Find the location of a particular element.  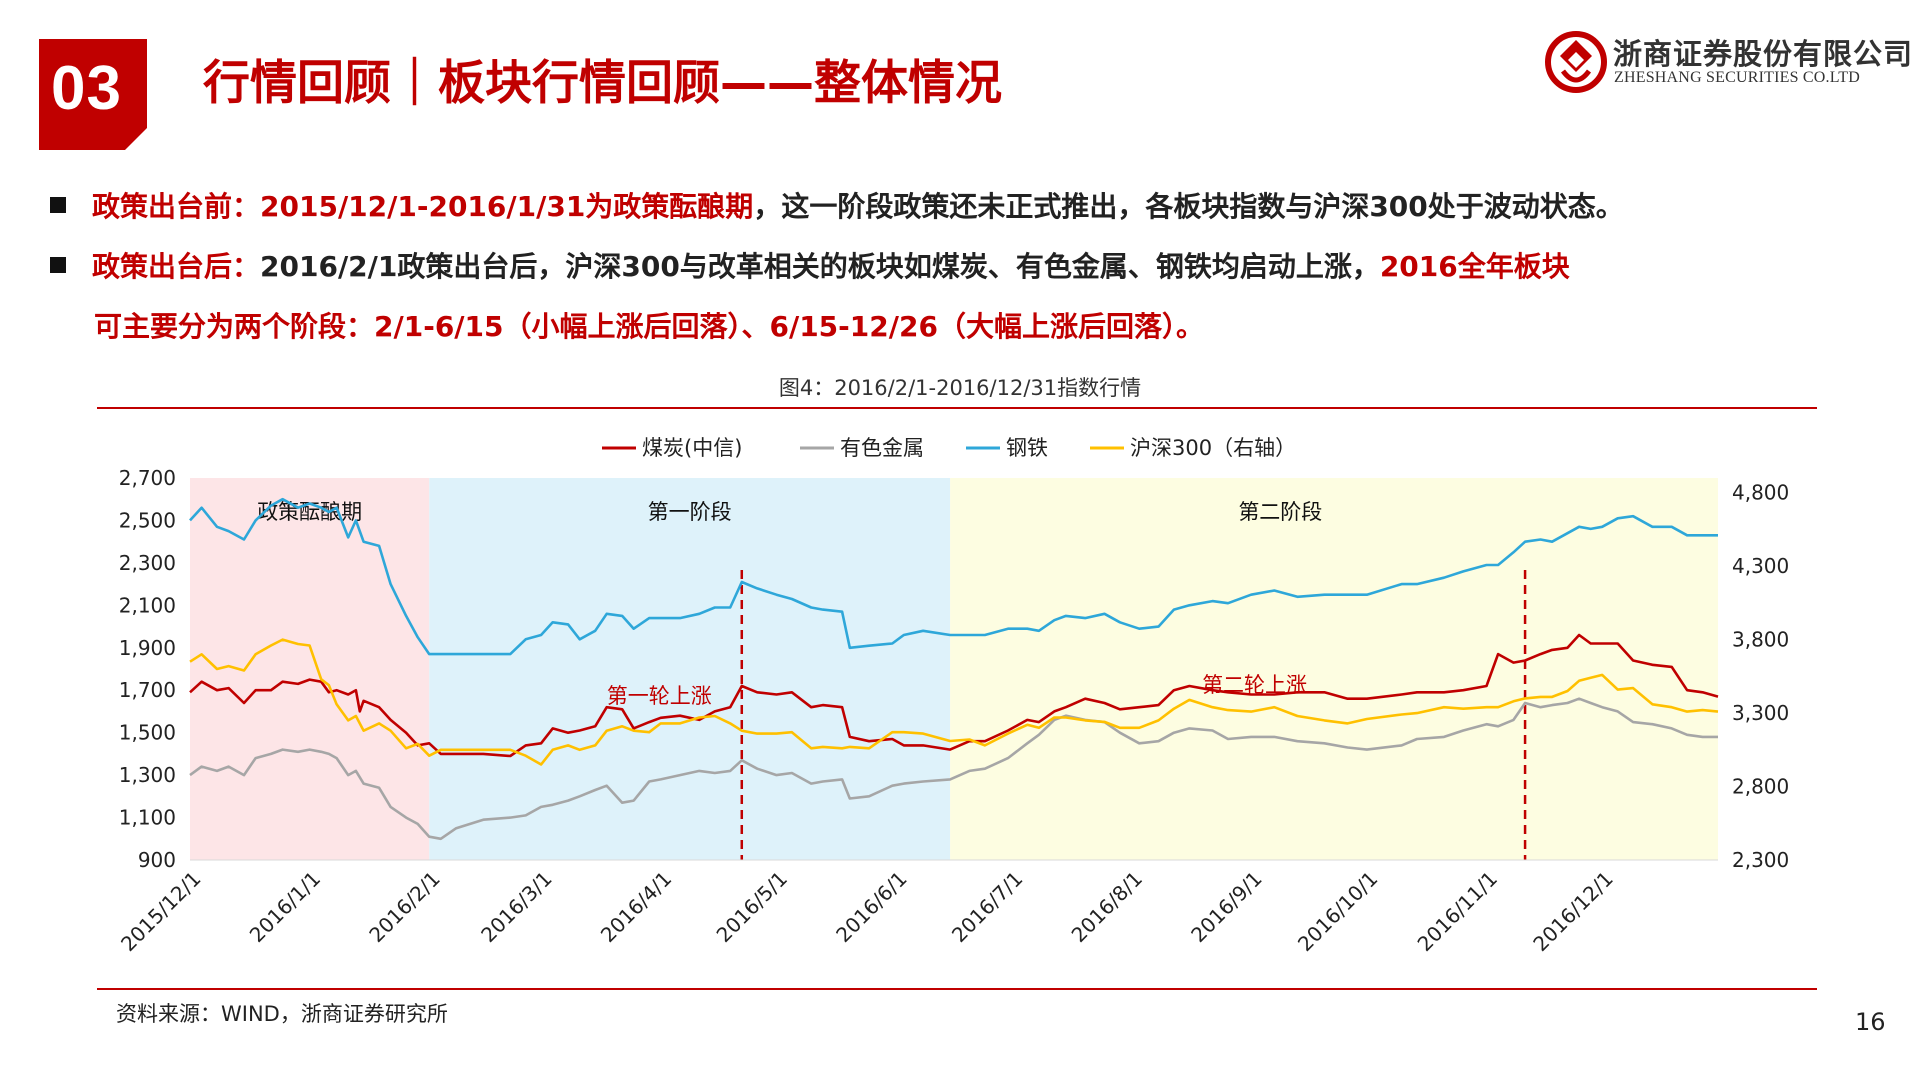

bullet-label: 政策出台前： is located at coordinates (176, 206).